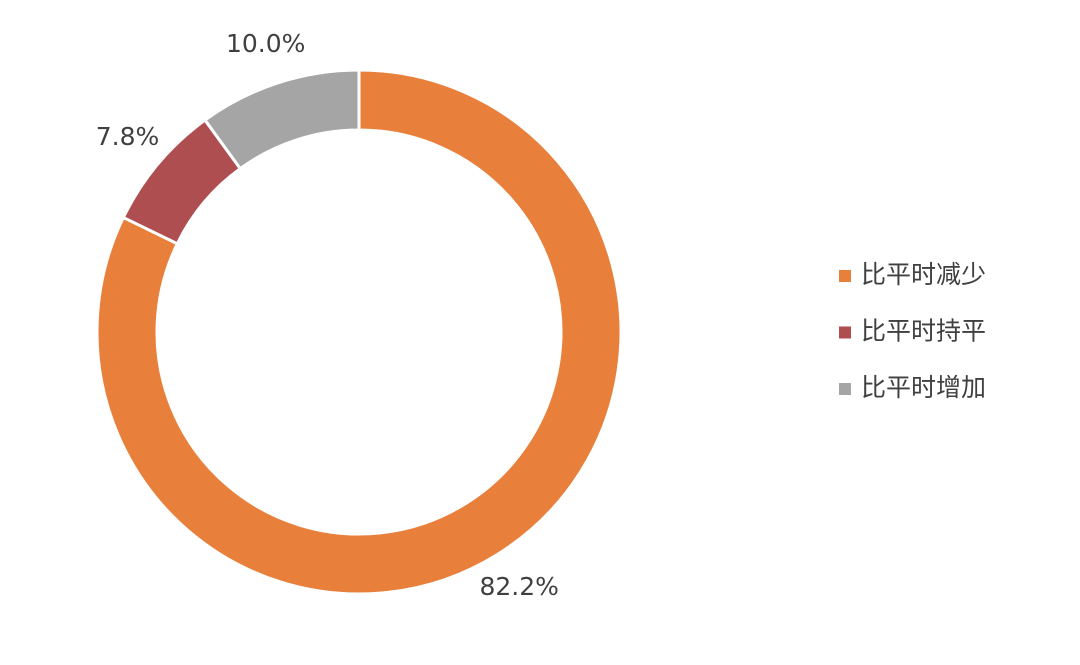 The height and width of the screenshot is (665, 1080). Describe the element at coordinates (519, 586) in the screenshot. I see `data-label: 82.2%` at that location.